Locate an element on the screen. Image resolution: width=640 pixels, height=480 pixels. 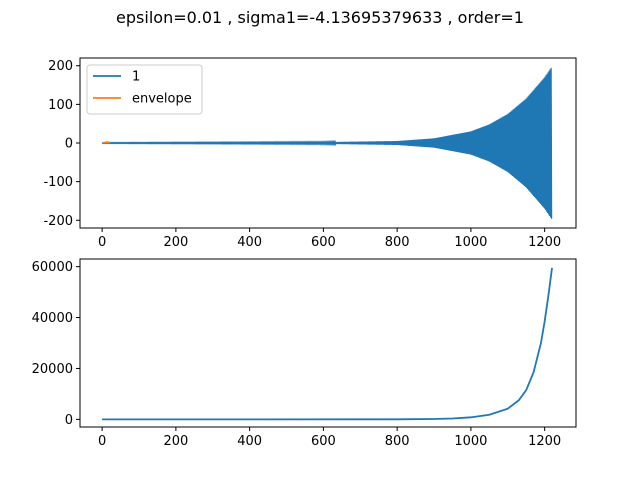
bottom-x-tick-label: 1000 is located at coordinates (470, 441).